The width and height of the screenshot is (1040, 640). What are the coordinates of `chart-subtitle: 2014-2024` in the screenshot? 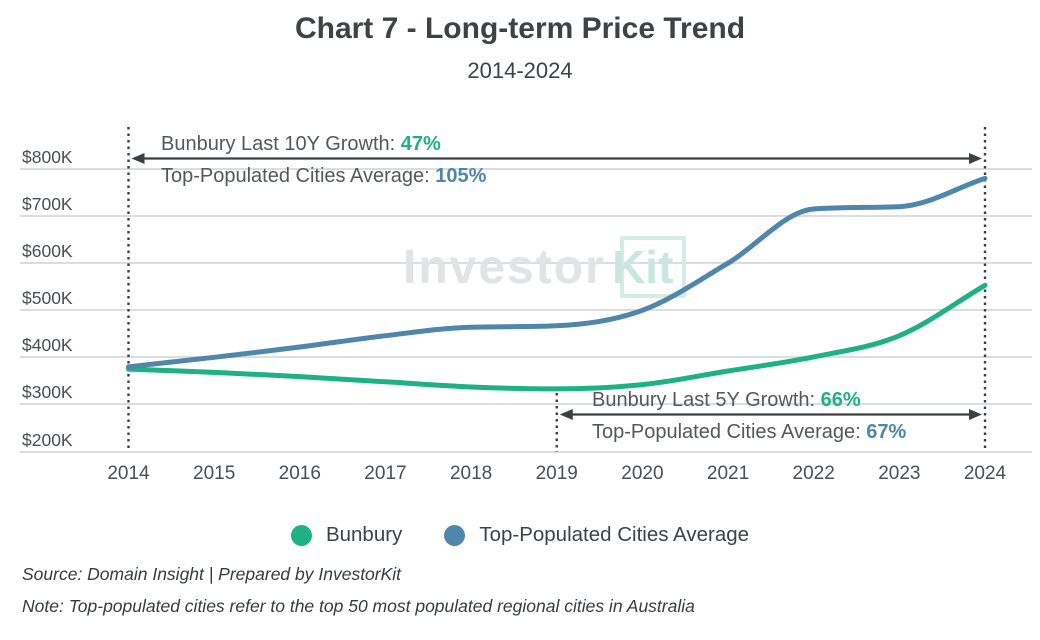 It's located at (520, 70).